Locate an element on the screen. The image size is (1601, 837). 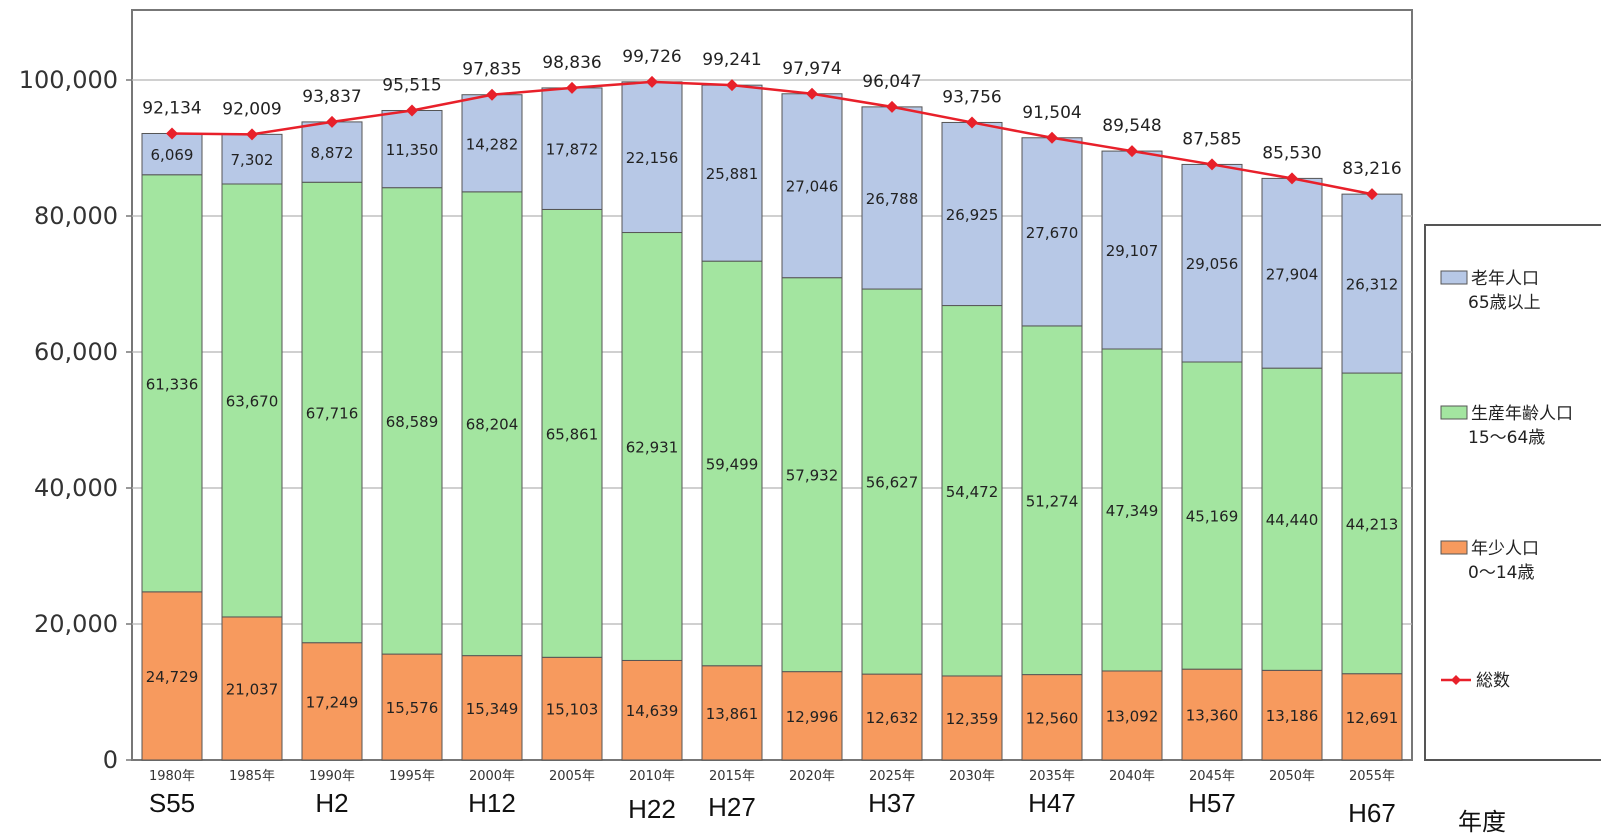
total-value-label: 89,548 is located at coordinates (1131, 126).